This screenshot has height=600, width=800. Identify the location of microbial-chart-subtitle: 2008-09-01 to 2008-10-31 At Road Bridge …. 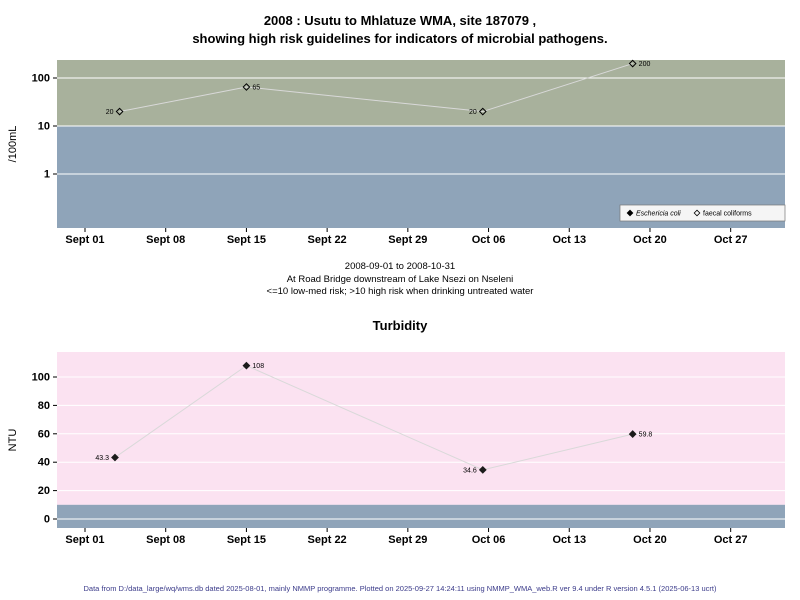
(400, 280).